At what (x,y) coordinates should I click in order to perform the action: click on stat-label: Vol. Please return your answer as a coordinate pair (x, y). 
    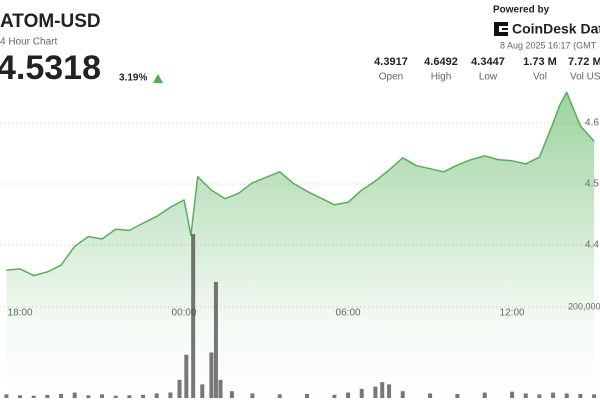
    Looking at the image, I should click on (540, 77).